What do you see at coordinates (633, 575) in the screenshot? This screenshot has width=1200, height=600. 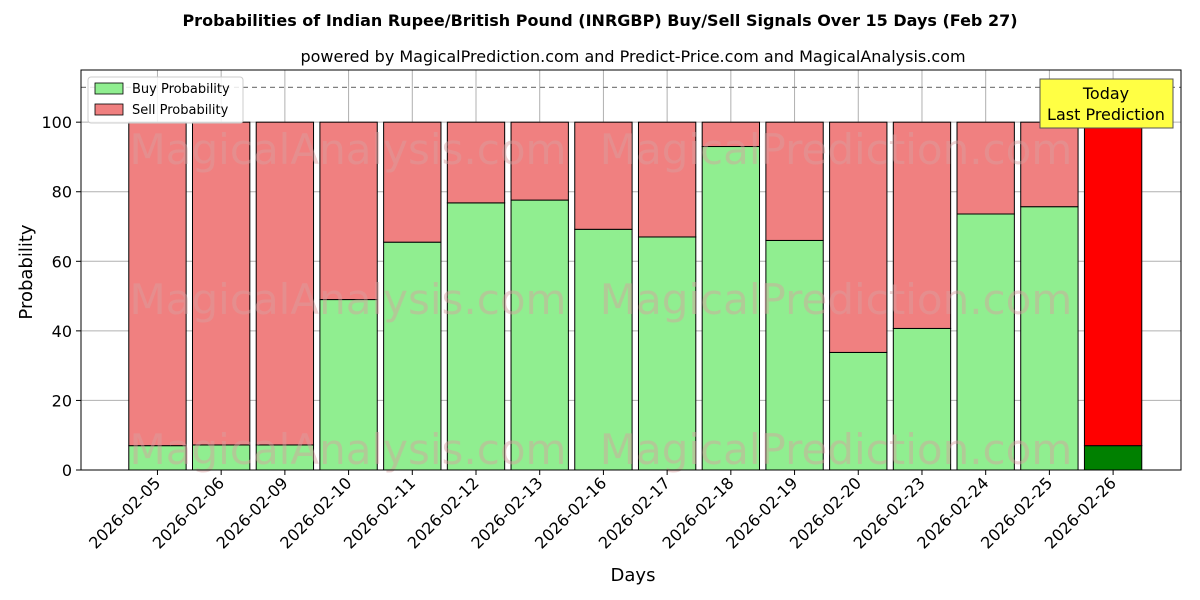 I see `x-axis-label: Days` at bounding box center [633, 575].